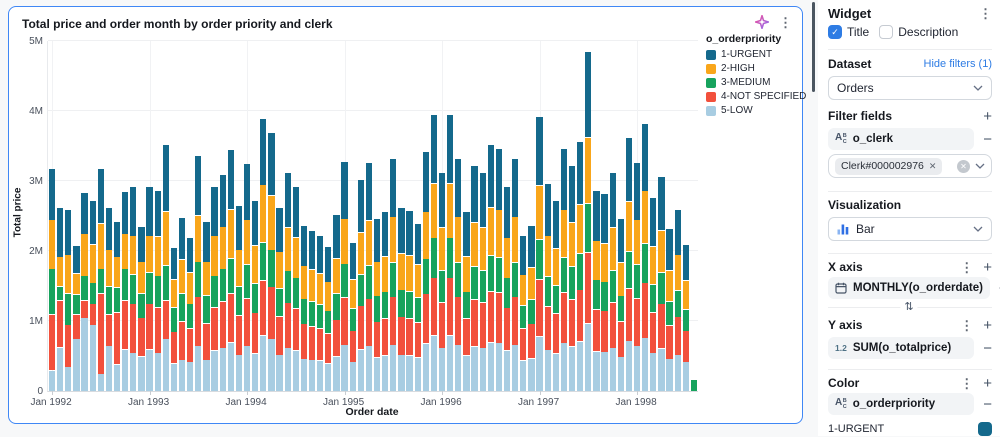 The image size is (1000, 437). Describe the element at coordinates (963, 166) in the screenshot. I see `clear-all-icon: ✕` at that location.